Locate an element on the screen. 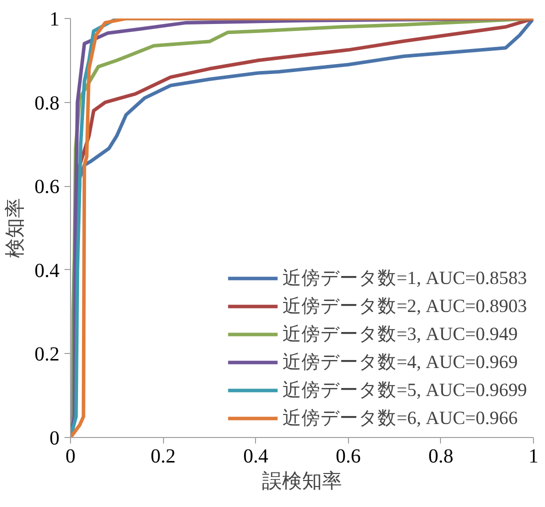 The width and height of the screenshot is (545, 507). legend-label: 近傍データ数=4, AUC=0.969 is located at coordinates (400, 363).